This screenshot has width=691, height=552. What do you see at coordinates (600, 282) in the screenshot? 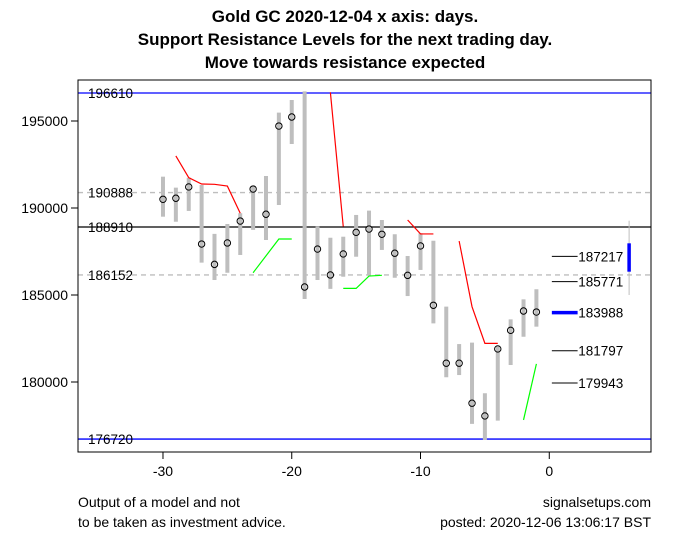
I see `next-level-label: 185771` at bounding box center [600, 282].